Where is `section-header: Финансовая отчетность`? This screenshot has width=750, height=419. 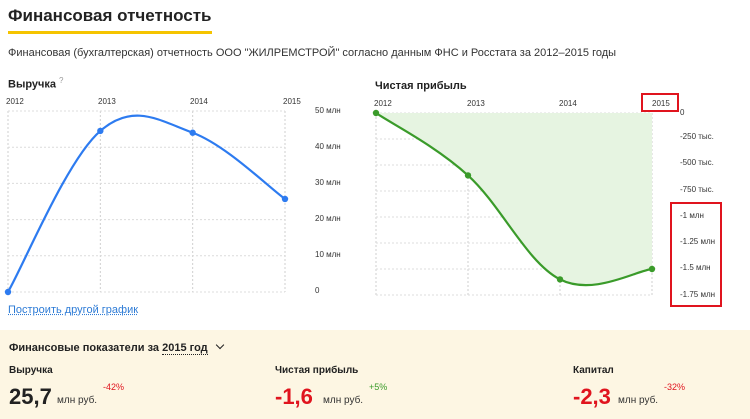
section-header: Финансовая отчетность is located at coordinates (110, 20).